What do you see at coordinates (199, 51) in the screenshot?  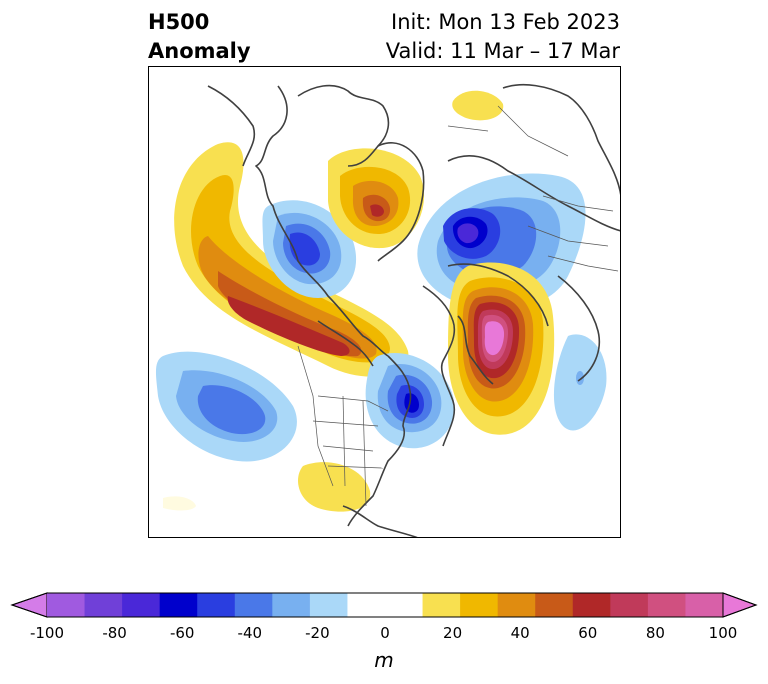 I see `title-type: Anomaly` at bounding box center [199, 51].